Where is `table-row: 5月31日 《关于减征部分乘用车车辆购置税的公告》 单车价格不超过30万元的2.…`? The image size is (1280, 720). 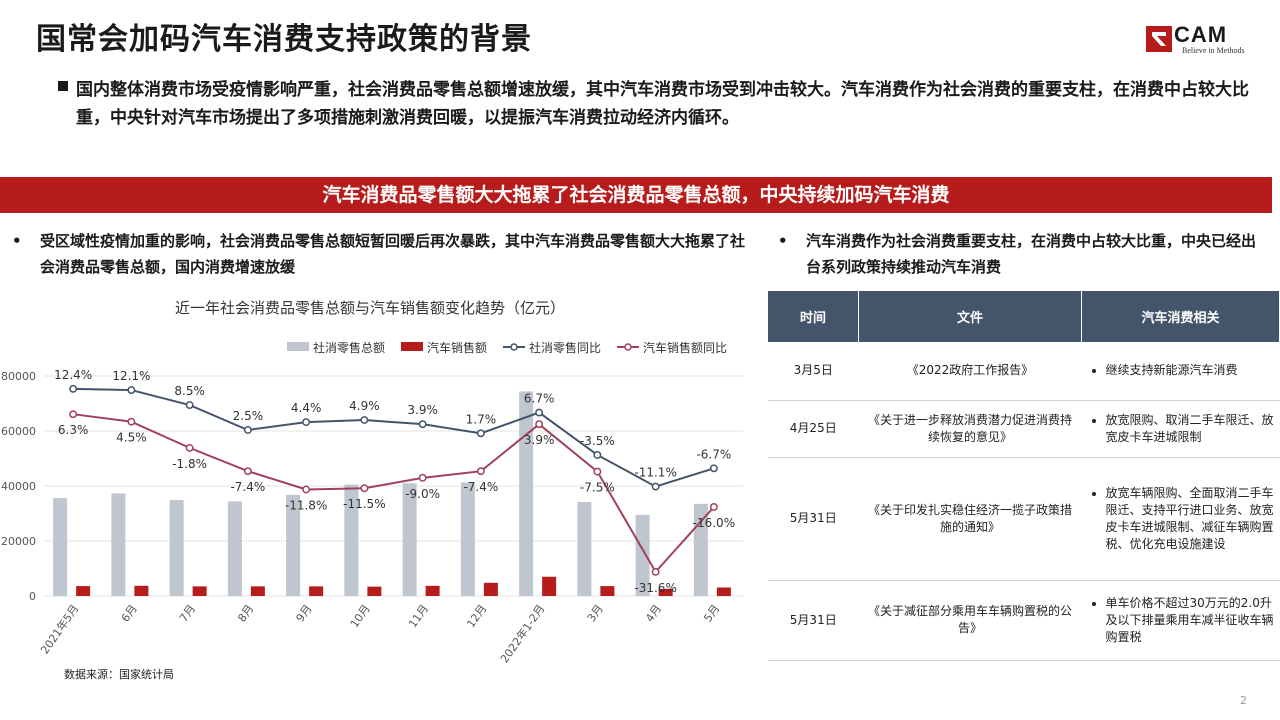
table-row: 5月31日 《关于减征部分乘用车车辆购置税的公告》 单车价格不超过30万元的2.… is located at coordinates (1024, 620).